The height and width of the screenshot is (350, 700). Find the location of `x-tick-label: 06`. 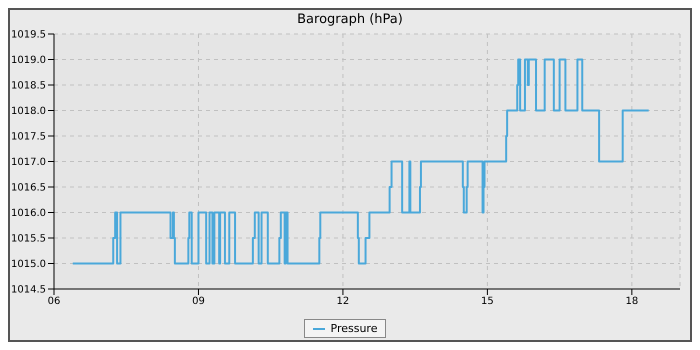

x-tick-label: 06 is located at coordinates (54, 302).